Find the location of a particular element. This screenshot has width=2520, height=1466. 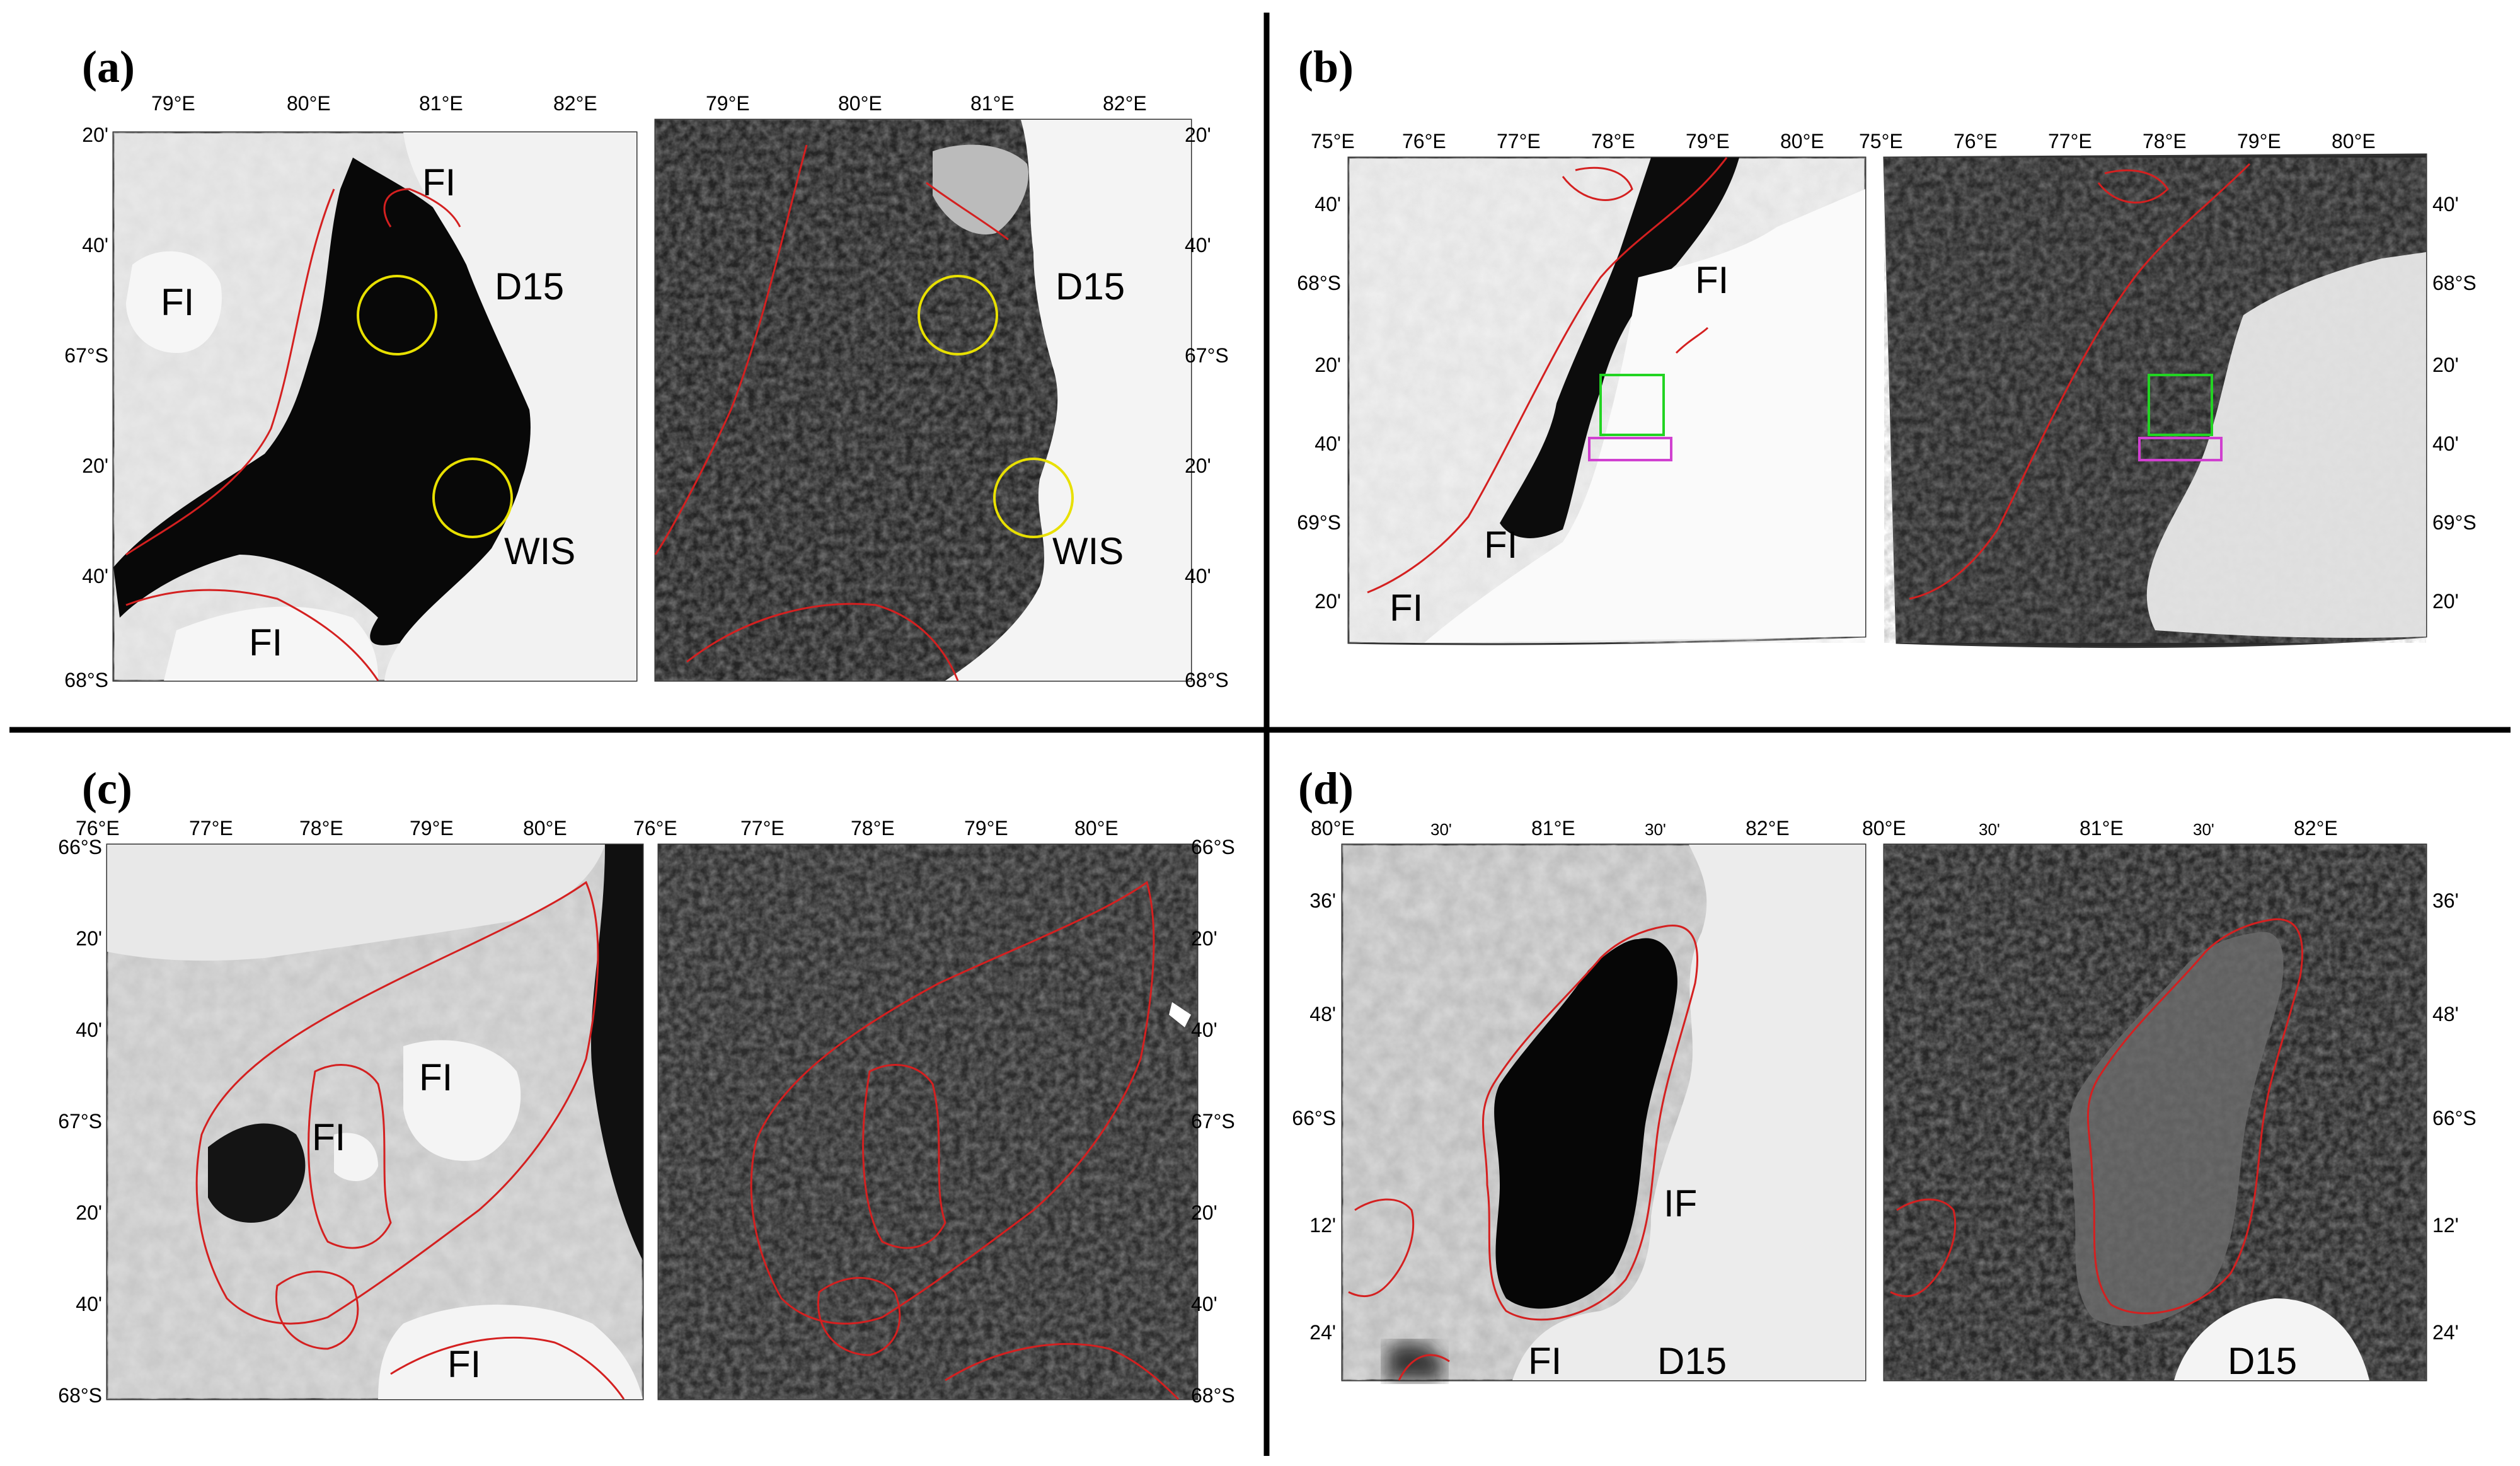

map-b-sar is located at coordinates (2155, 401).